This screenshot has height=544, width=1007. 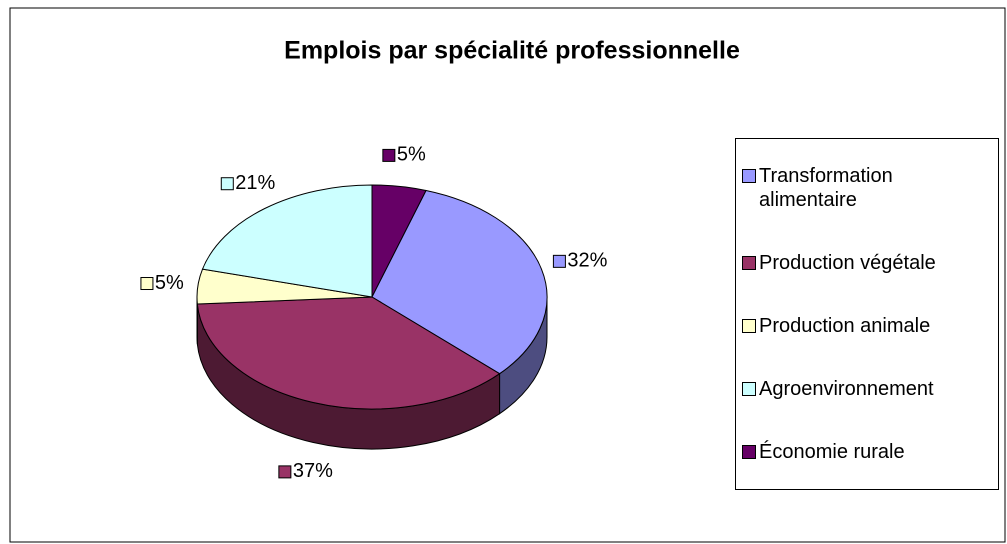 What do you see at coordinates (313, 471) in the screenshot?
I see `label-text: 37%` at bounding box center [313, 471].